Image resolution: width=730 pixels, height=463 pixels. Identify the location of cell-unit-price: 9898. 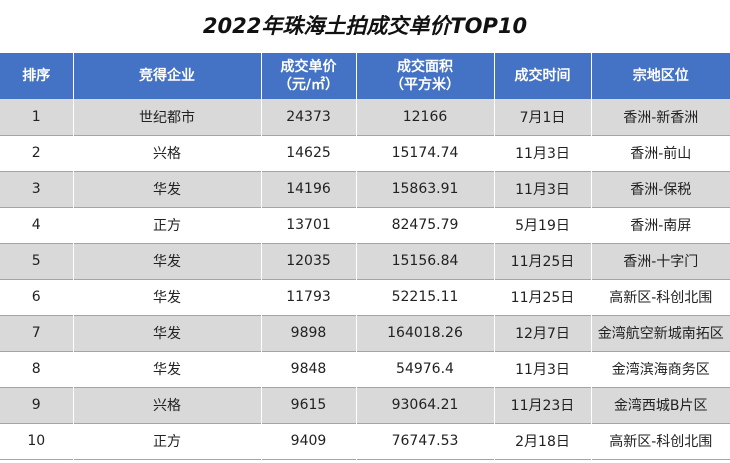
(309, 333).